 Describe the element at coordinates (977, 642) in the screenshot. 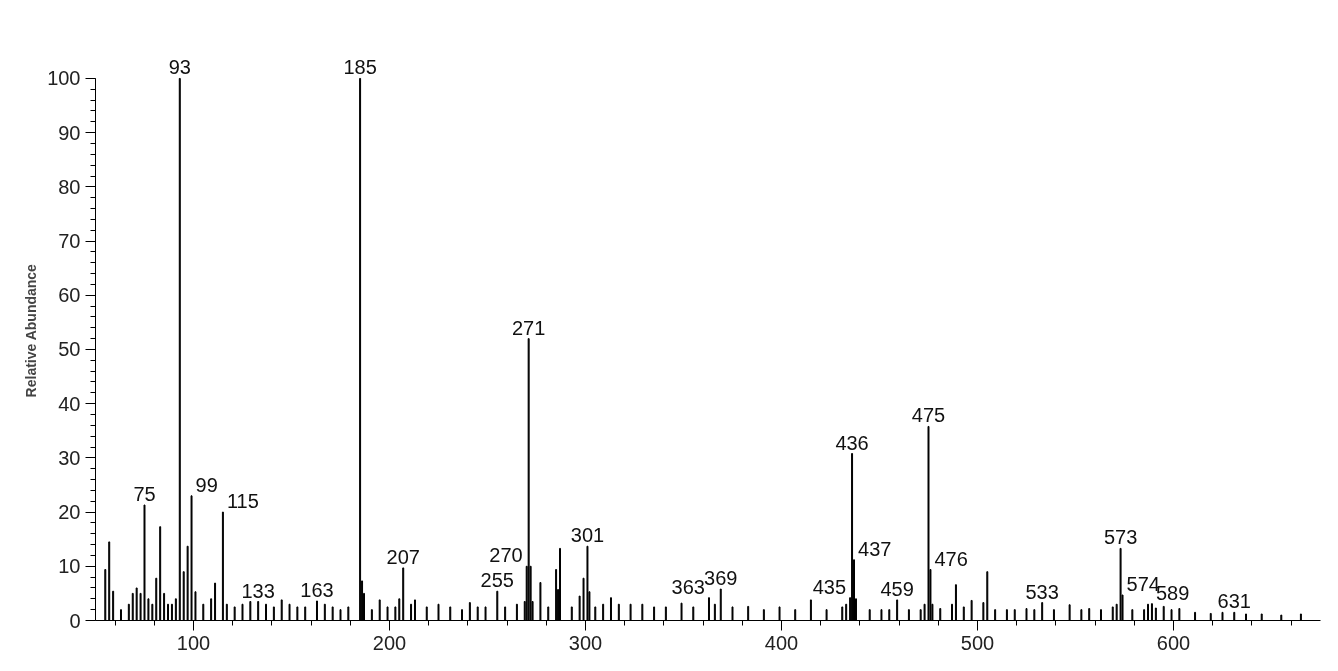

I see `x-tick-label: 500` at that location.